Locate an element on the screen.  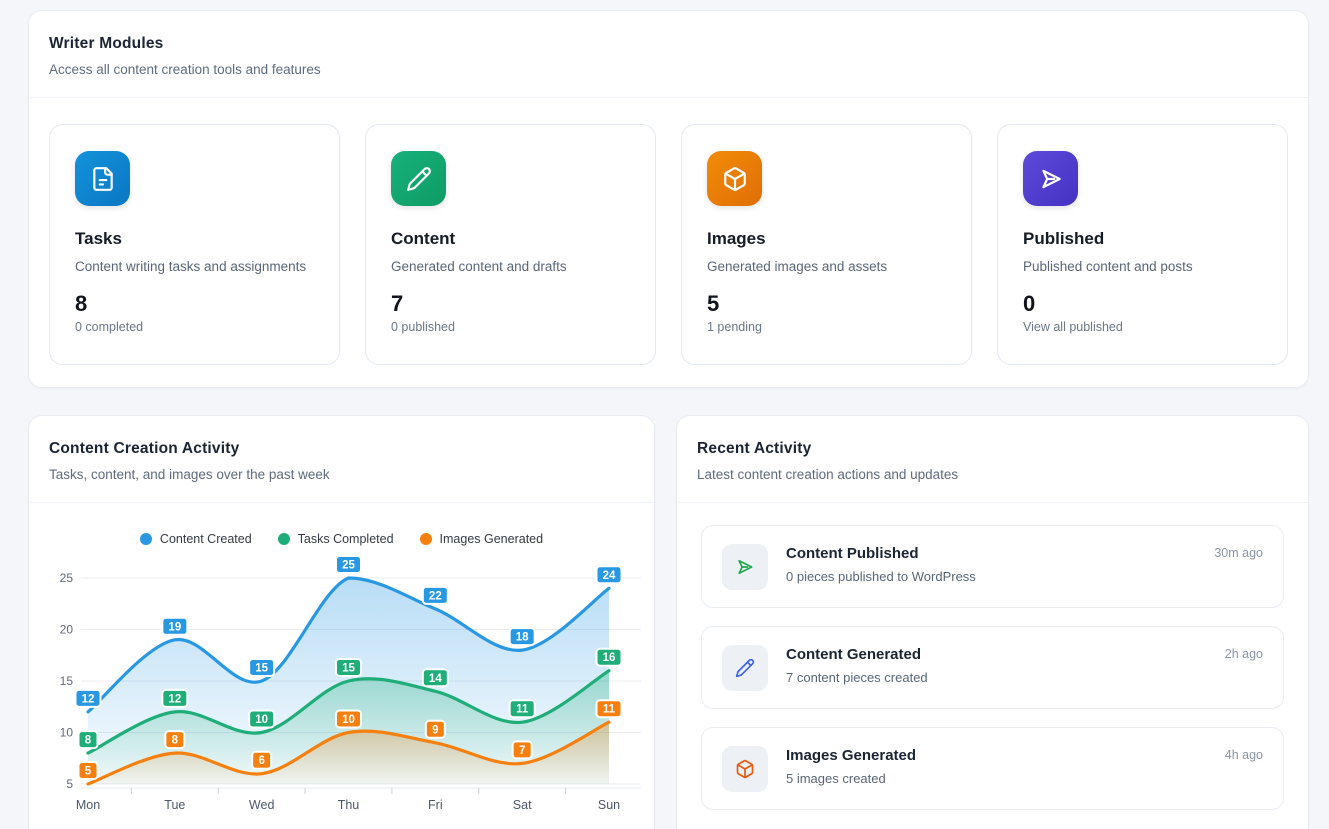
section-title: Writer Modules is located at coordinates (106, 43).